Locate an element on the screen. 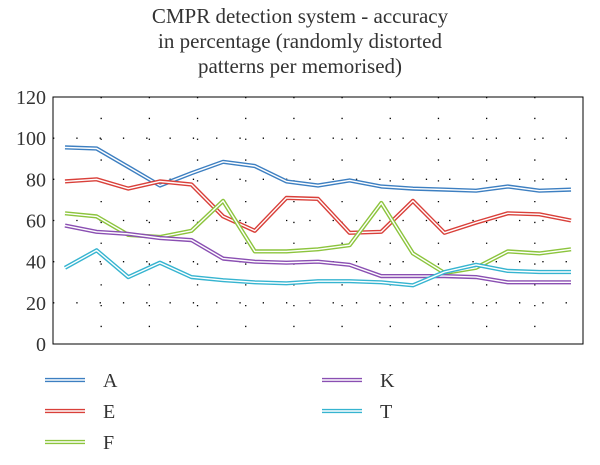 The image size is (600, 465). y-tick-label: 0 is located at coordinates (41, 345).